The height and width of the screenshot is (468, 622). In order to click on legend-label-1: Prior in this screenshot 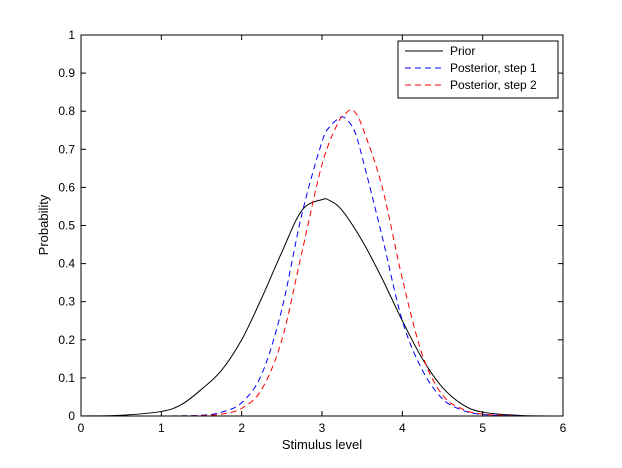, I will do `click(462, 51)`.